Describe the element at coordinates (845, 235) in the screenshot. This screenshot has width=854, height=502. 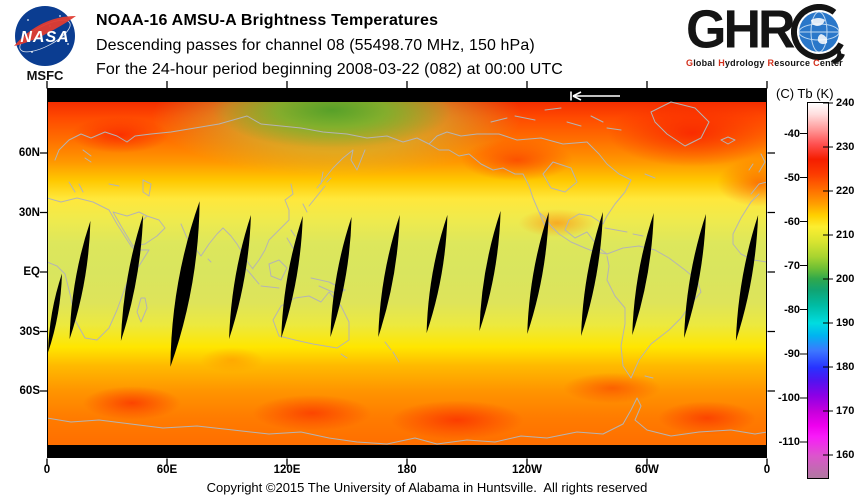
I see `kelvin-tick-label: 210` at that location.